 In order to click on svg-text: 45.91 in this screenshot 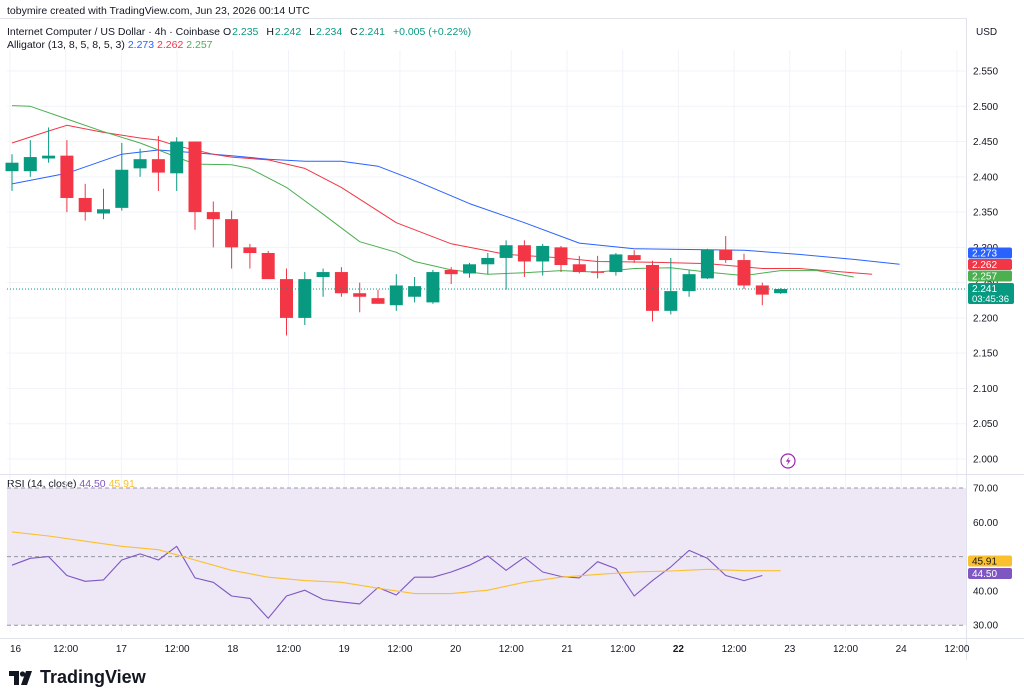, I will do `click(984, 562)`.